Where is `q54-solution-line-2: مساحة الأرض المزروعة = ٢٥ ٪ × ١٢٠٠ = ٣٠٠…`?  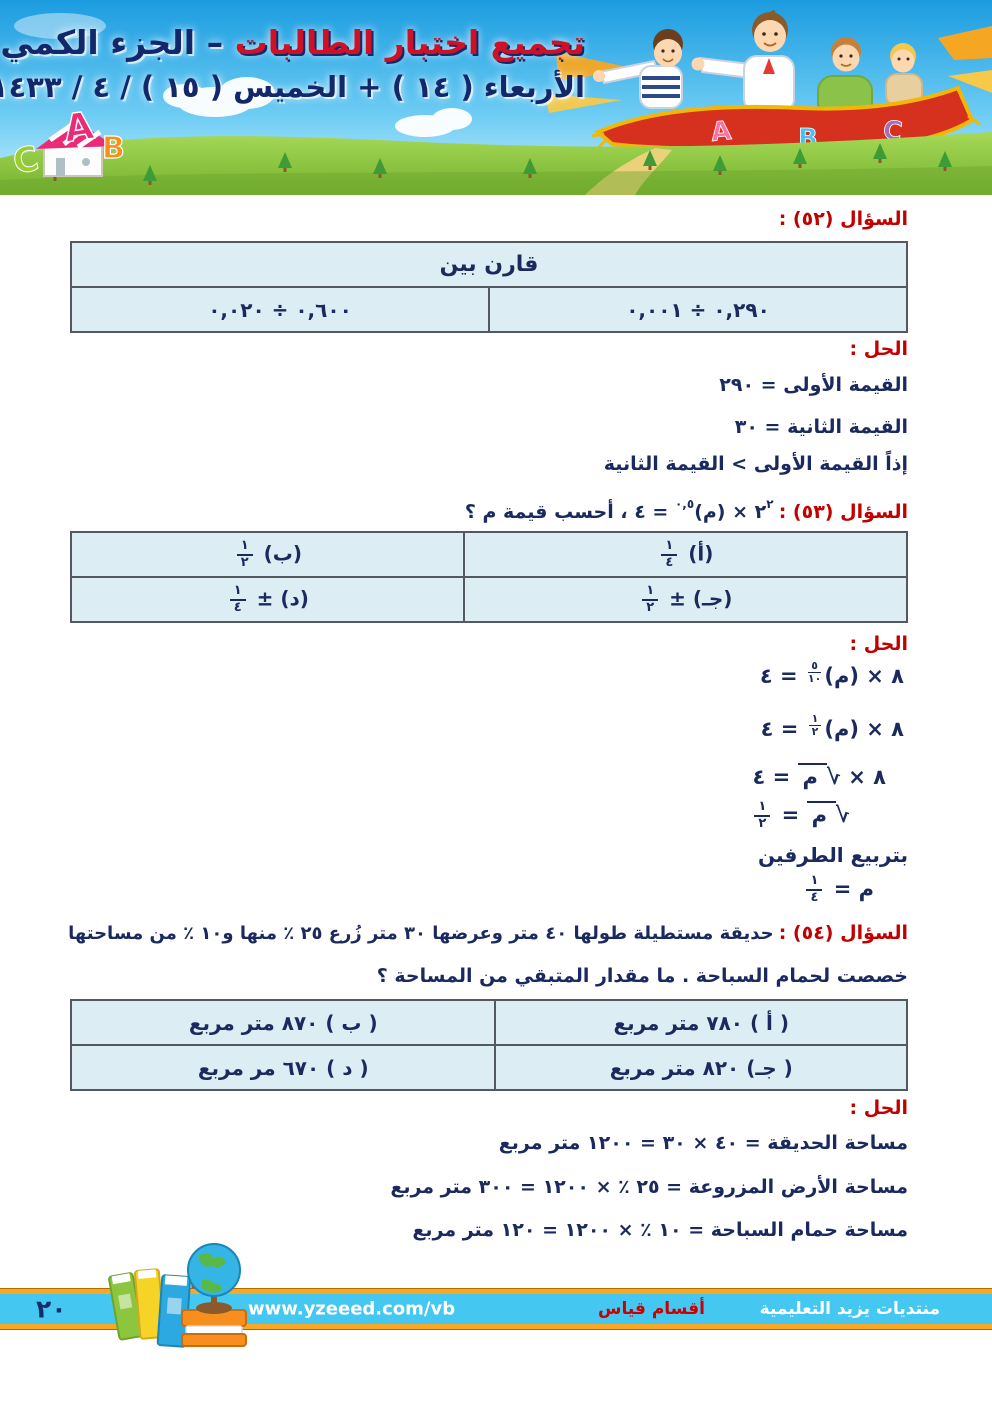 q54-solution-line-2: مساحة الأرض المزروعة = ٢٥ ٪ × ١٢٠٠ = ٣٠٠… is located at coordinates (649, 1187).